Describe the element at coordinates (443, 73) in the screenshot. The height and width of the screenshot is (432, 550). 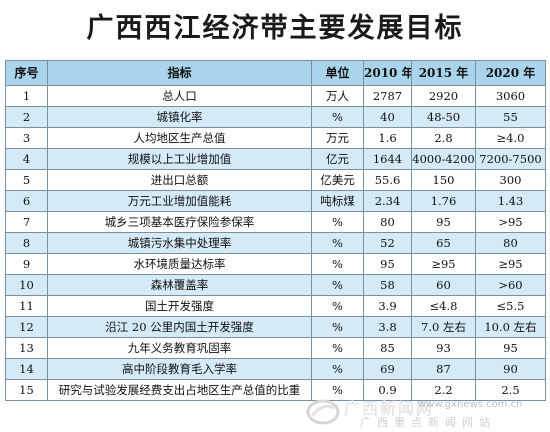
I see `header-2015: 2015 年` at that location.